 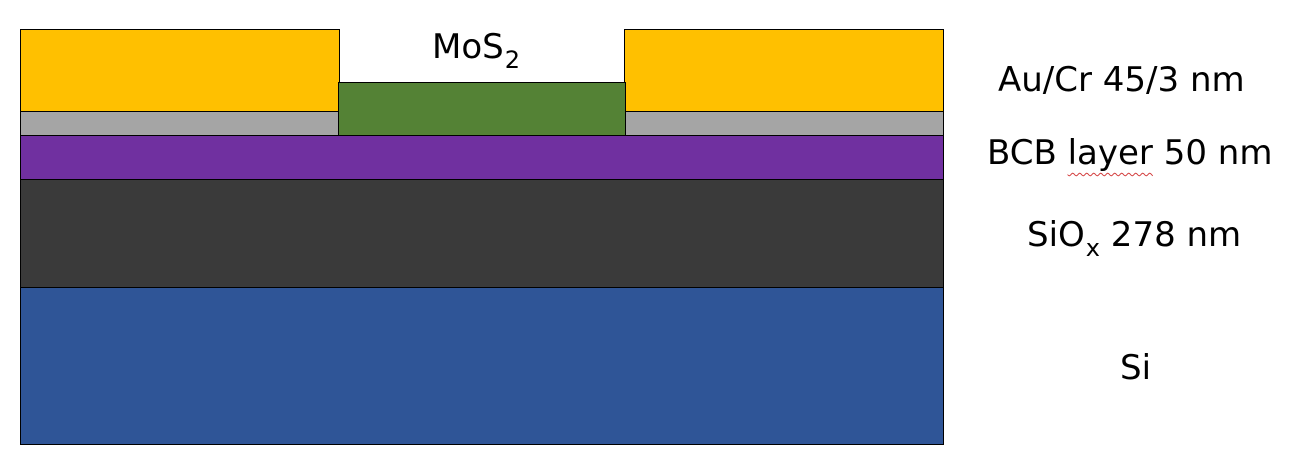 What do you see at coordinates (1136, 368) in the screenshot?
I see `si-layer-label: Si` at bounding box center [1136, 368].